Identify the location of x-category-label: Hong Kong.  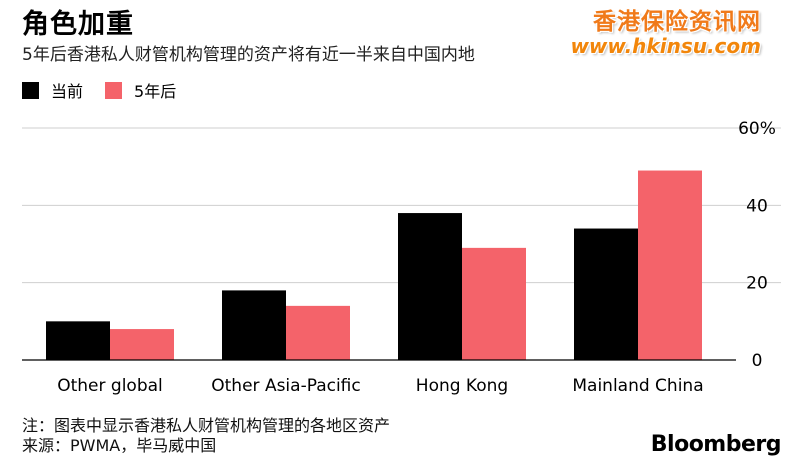
(462, 386).